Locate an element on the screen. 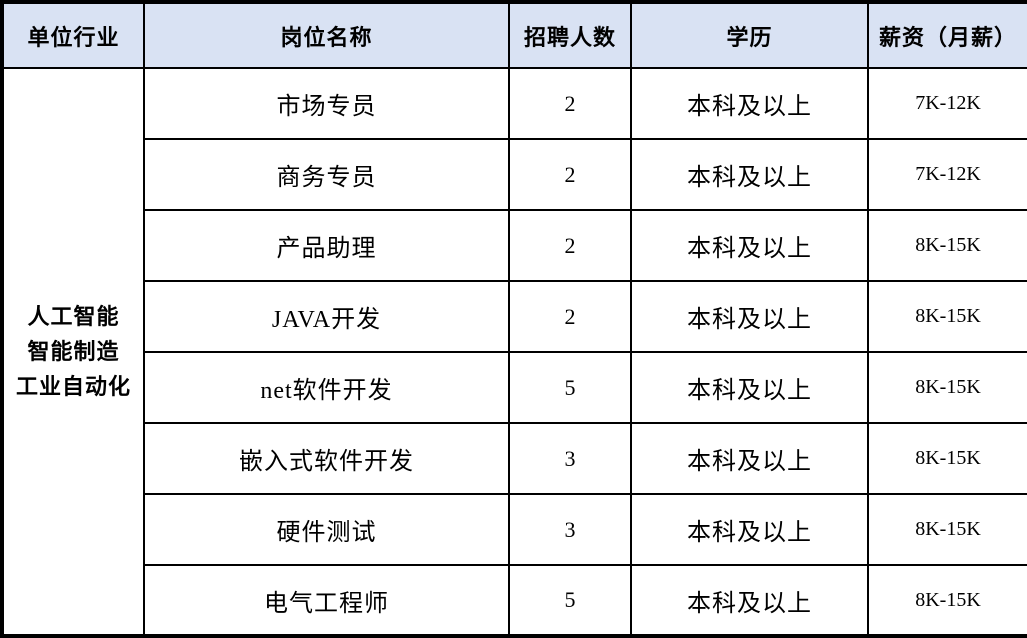 Image resolution: width=1027 pixels, height=638 pixels. position-cell: 市场专员 is located at coordinates (326, 103).